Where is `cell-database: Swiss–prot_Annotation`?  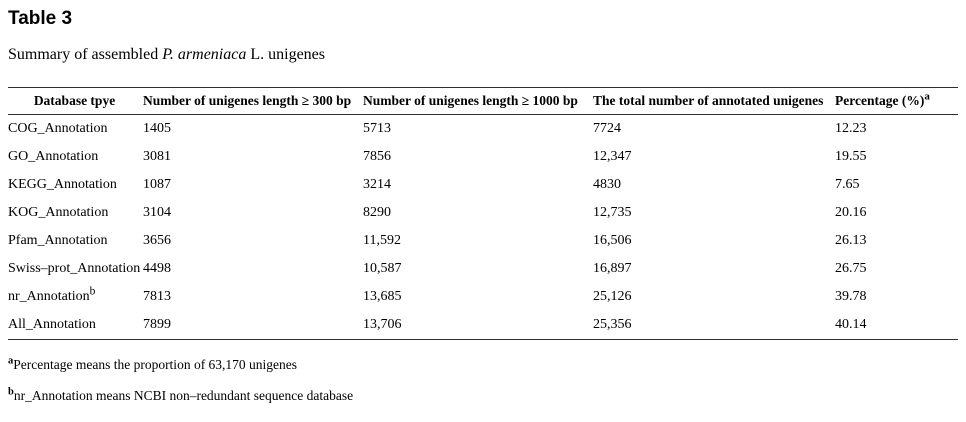 cell-database: Swiss–prot_Annotation is located at coordinates (75, 269).